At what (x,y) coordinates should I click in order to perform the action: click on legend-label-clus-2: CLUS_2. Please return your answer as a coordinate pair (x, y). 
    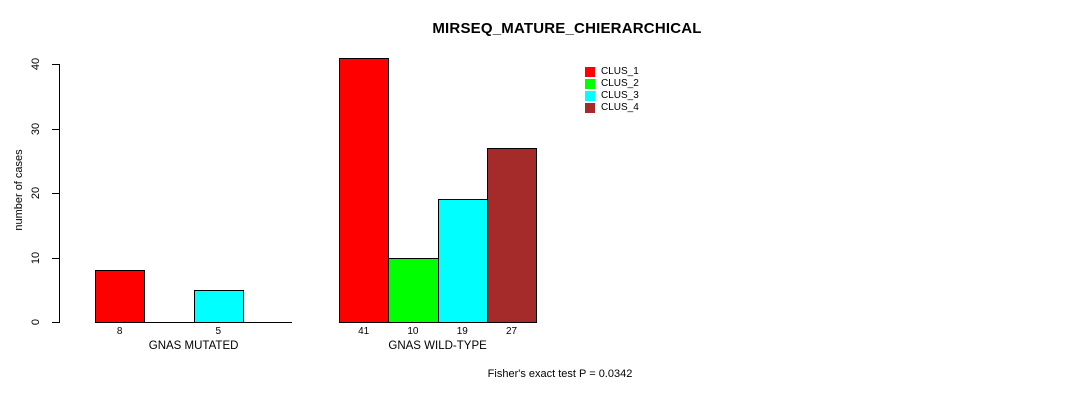
    Looking at the image, I should click on (620, 83).